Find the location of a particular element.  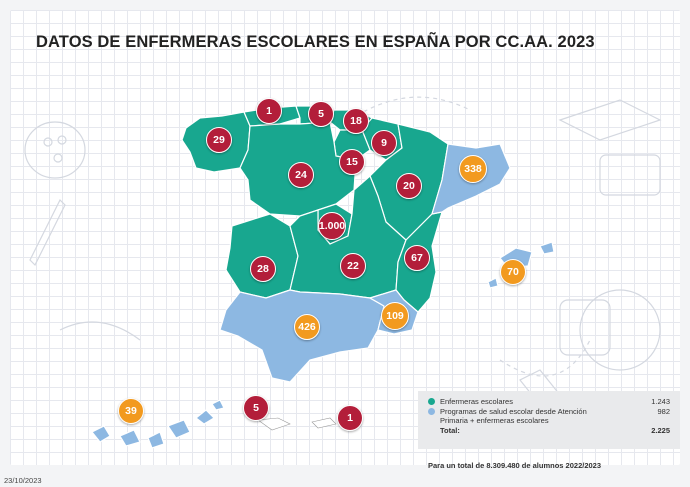

badge-murcia: 109 is located at coordinates (395, 316).